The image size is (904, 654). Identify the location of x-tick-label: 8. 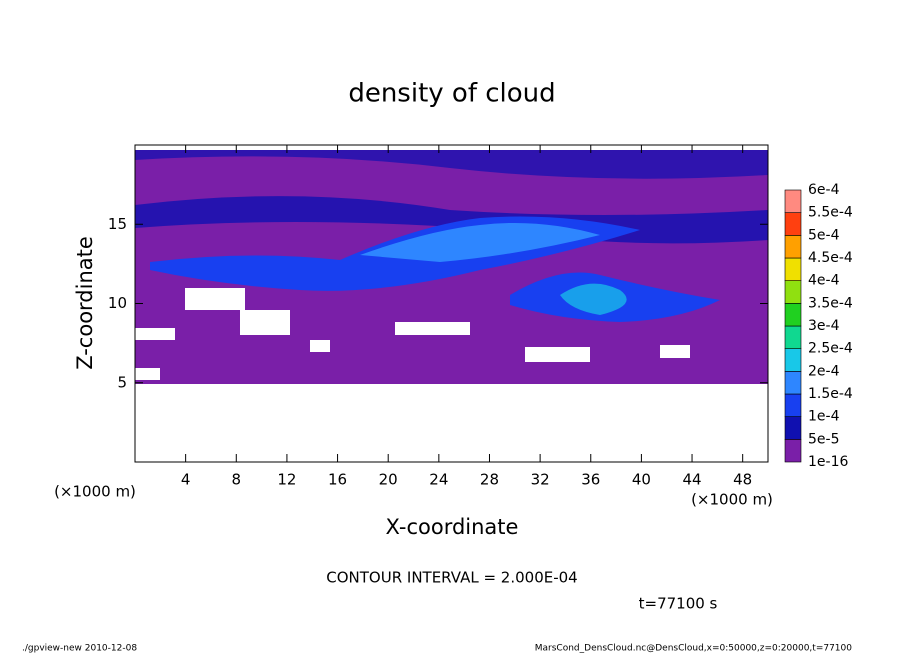
(237, 480).